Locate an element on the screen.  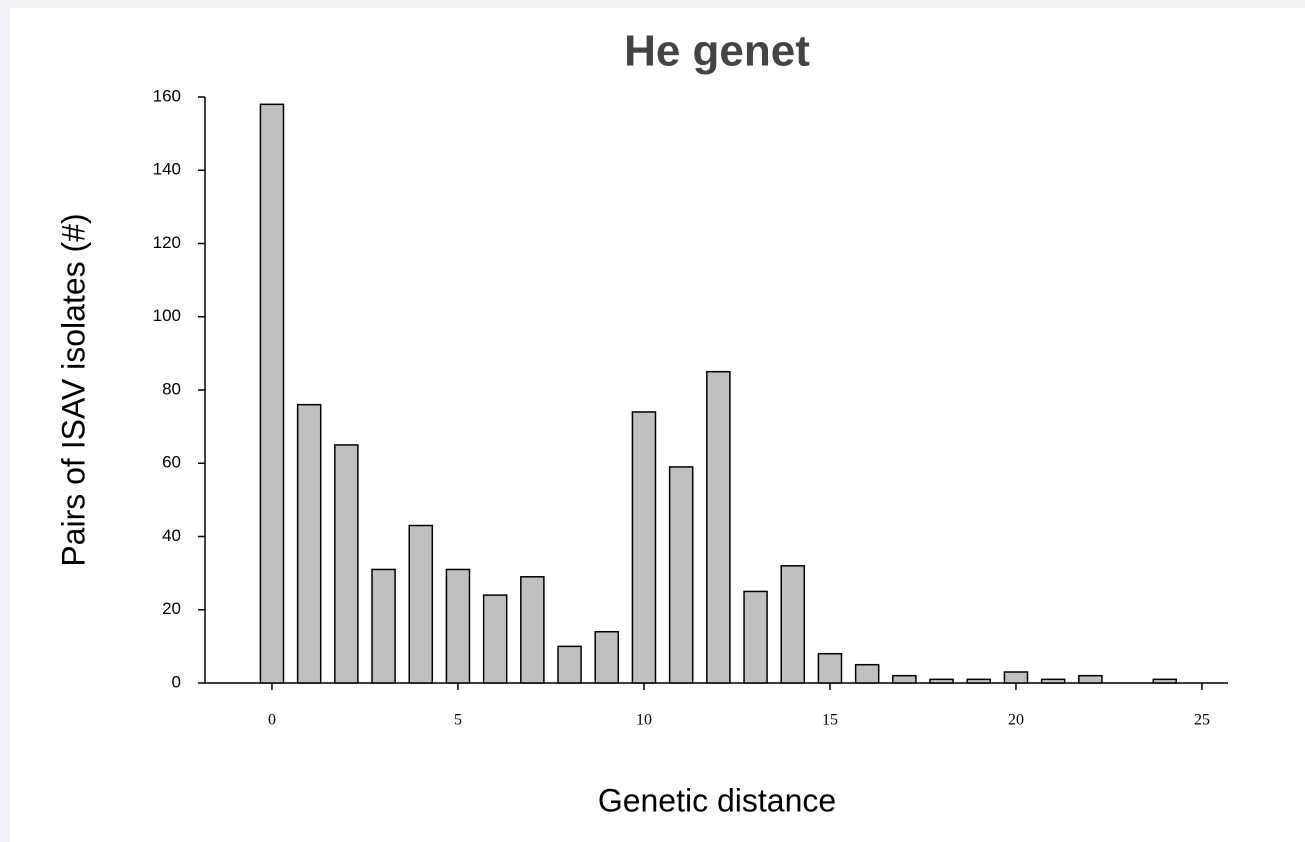
x-tick-label: 0 is located at coordinates (272, 720).